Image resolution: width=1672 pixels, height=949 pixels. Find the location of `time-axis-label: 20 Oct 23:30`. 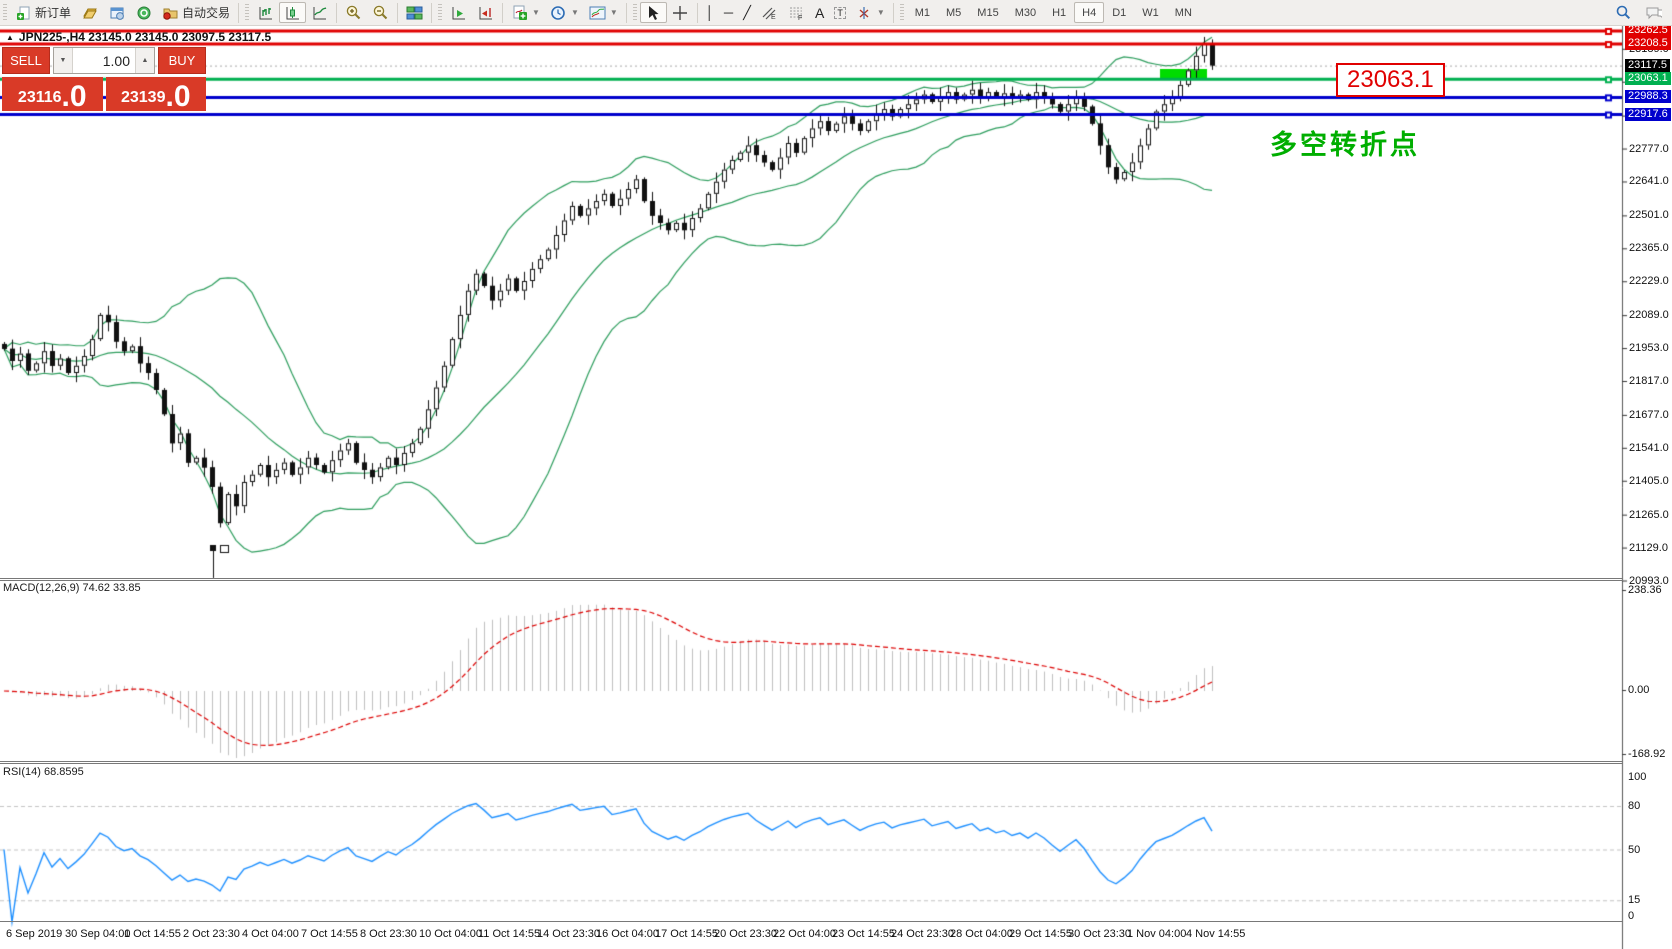

time-axis-label: 20 Oct 23:30 is located at coordinates (745, 934).